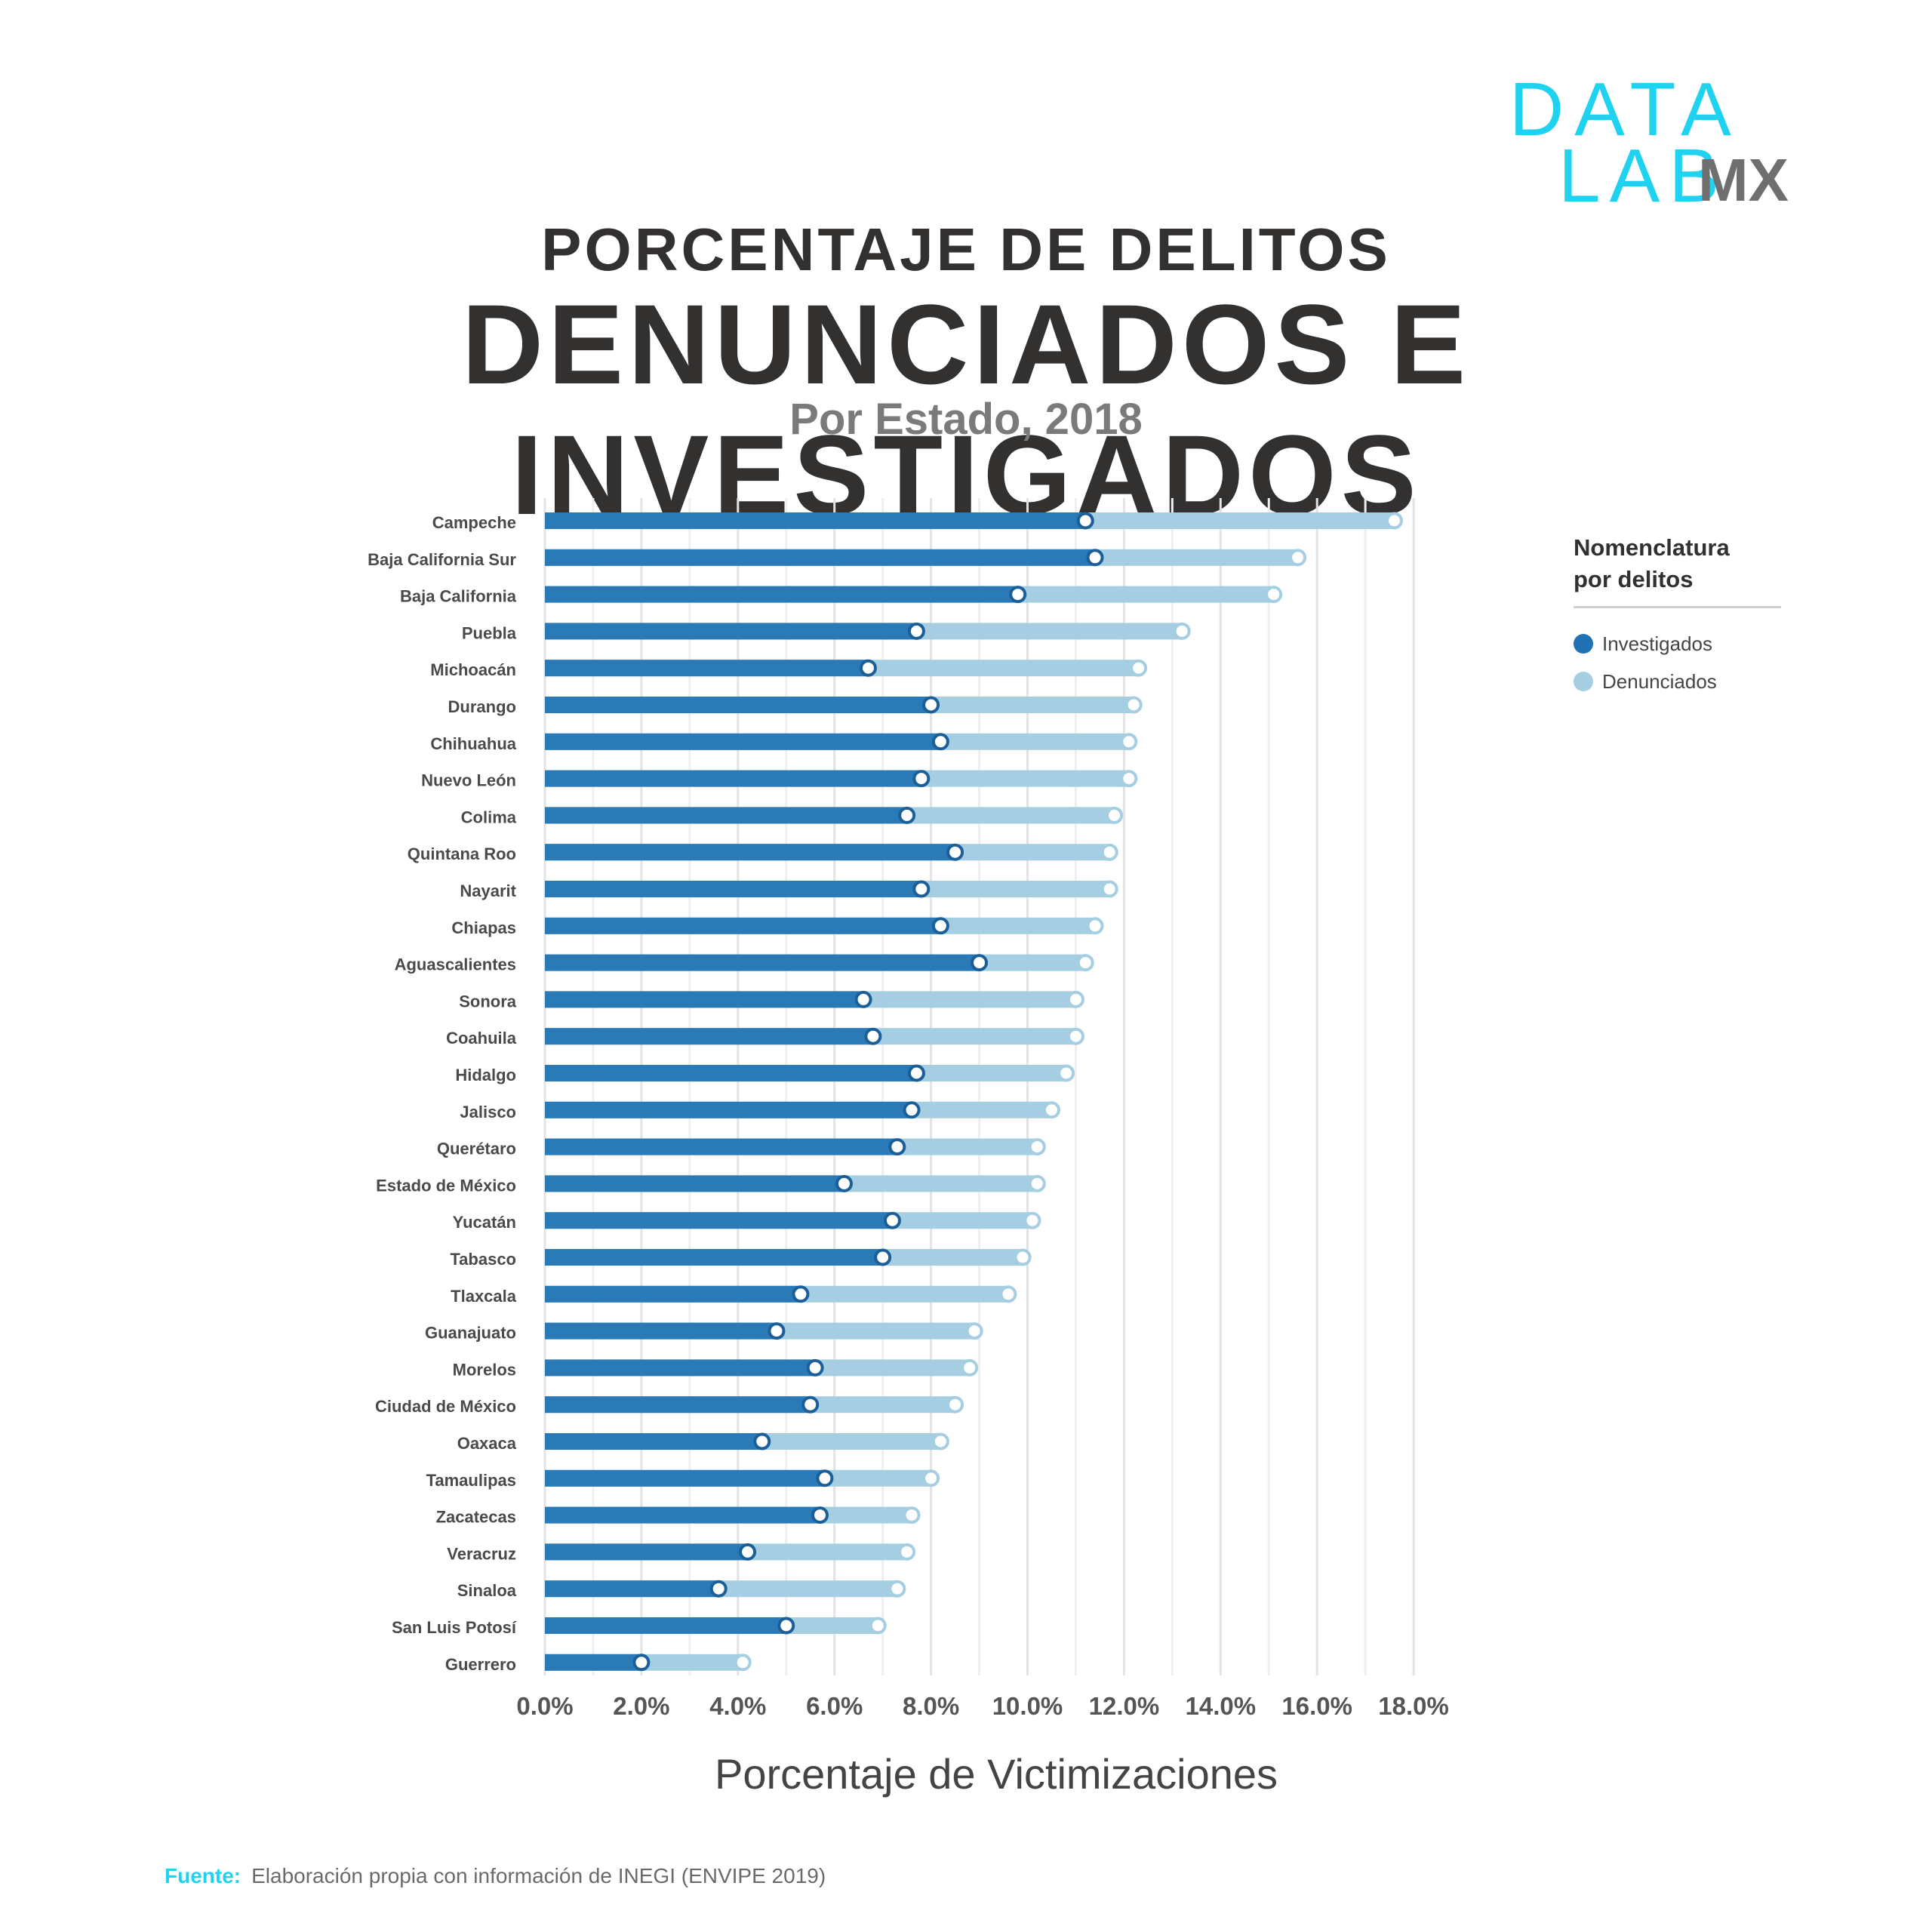 Image resolution: width=1932 pixels, height=1932 pixels. Describe the element at coordinates (1652, 547) in the screenshot. I see `legend-title-line1: Nomenclatura` at that location.